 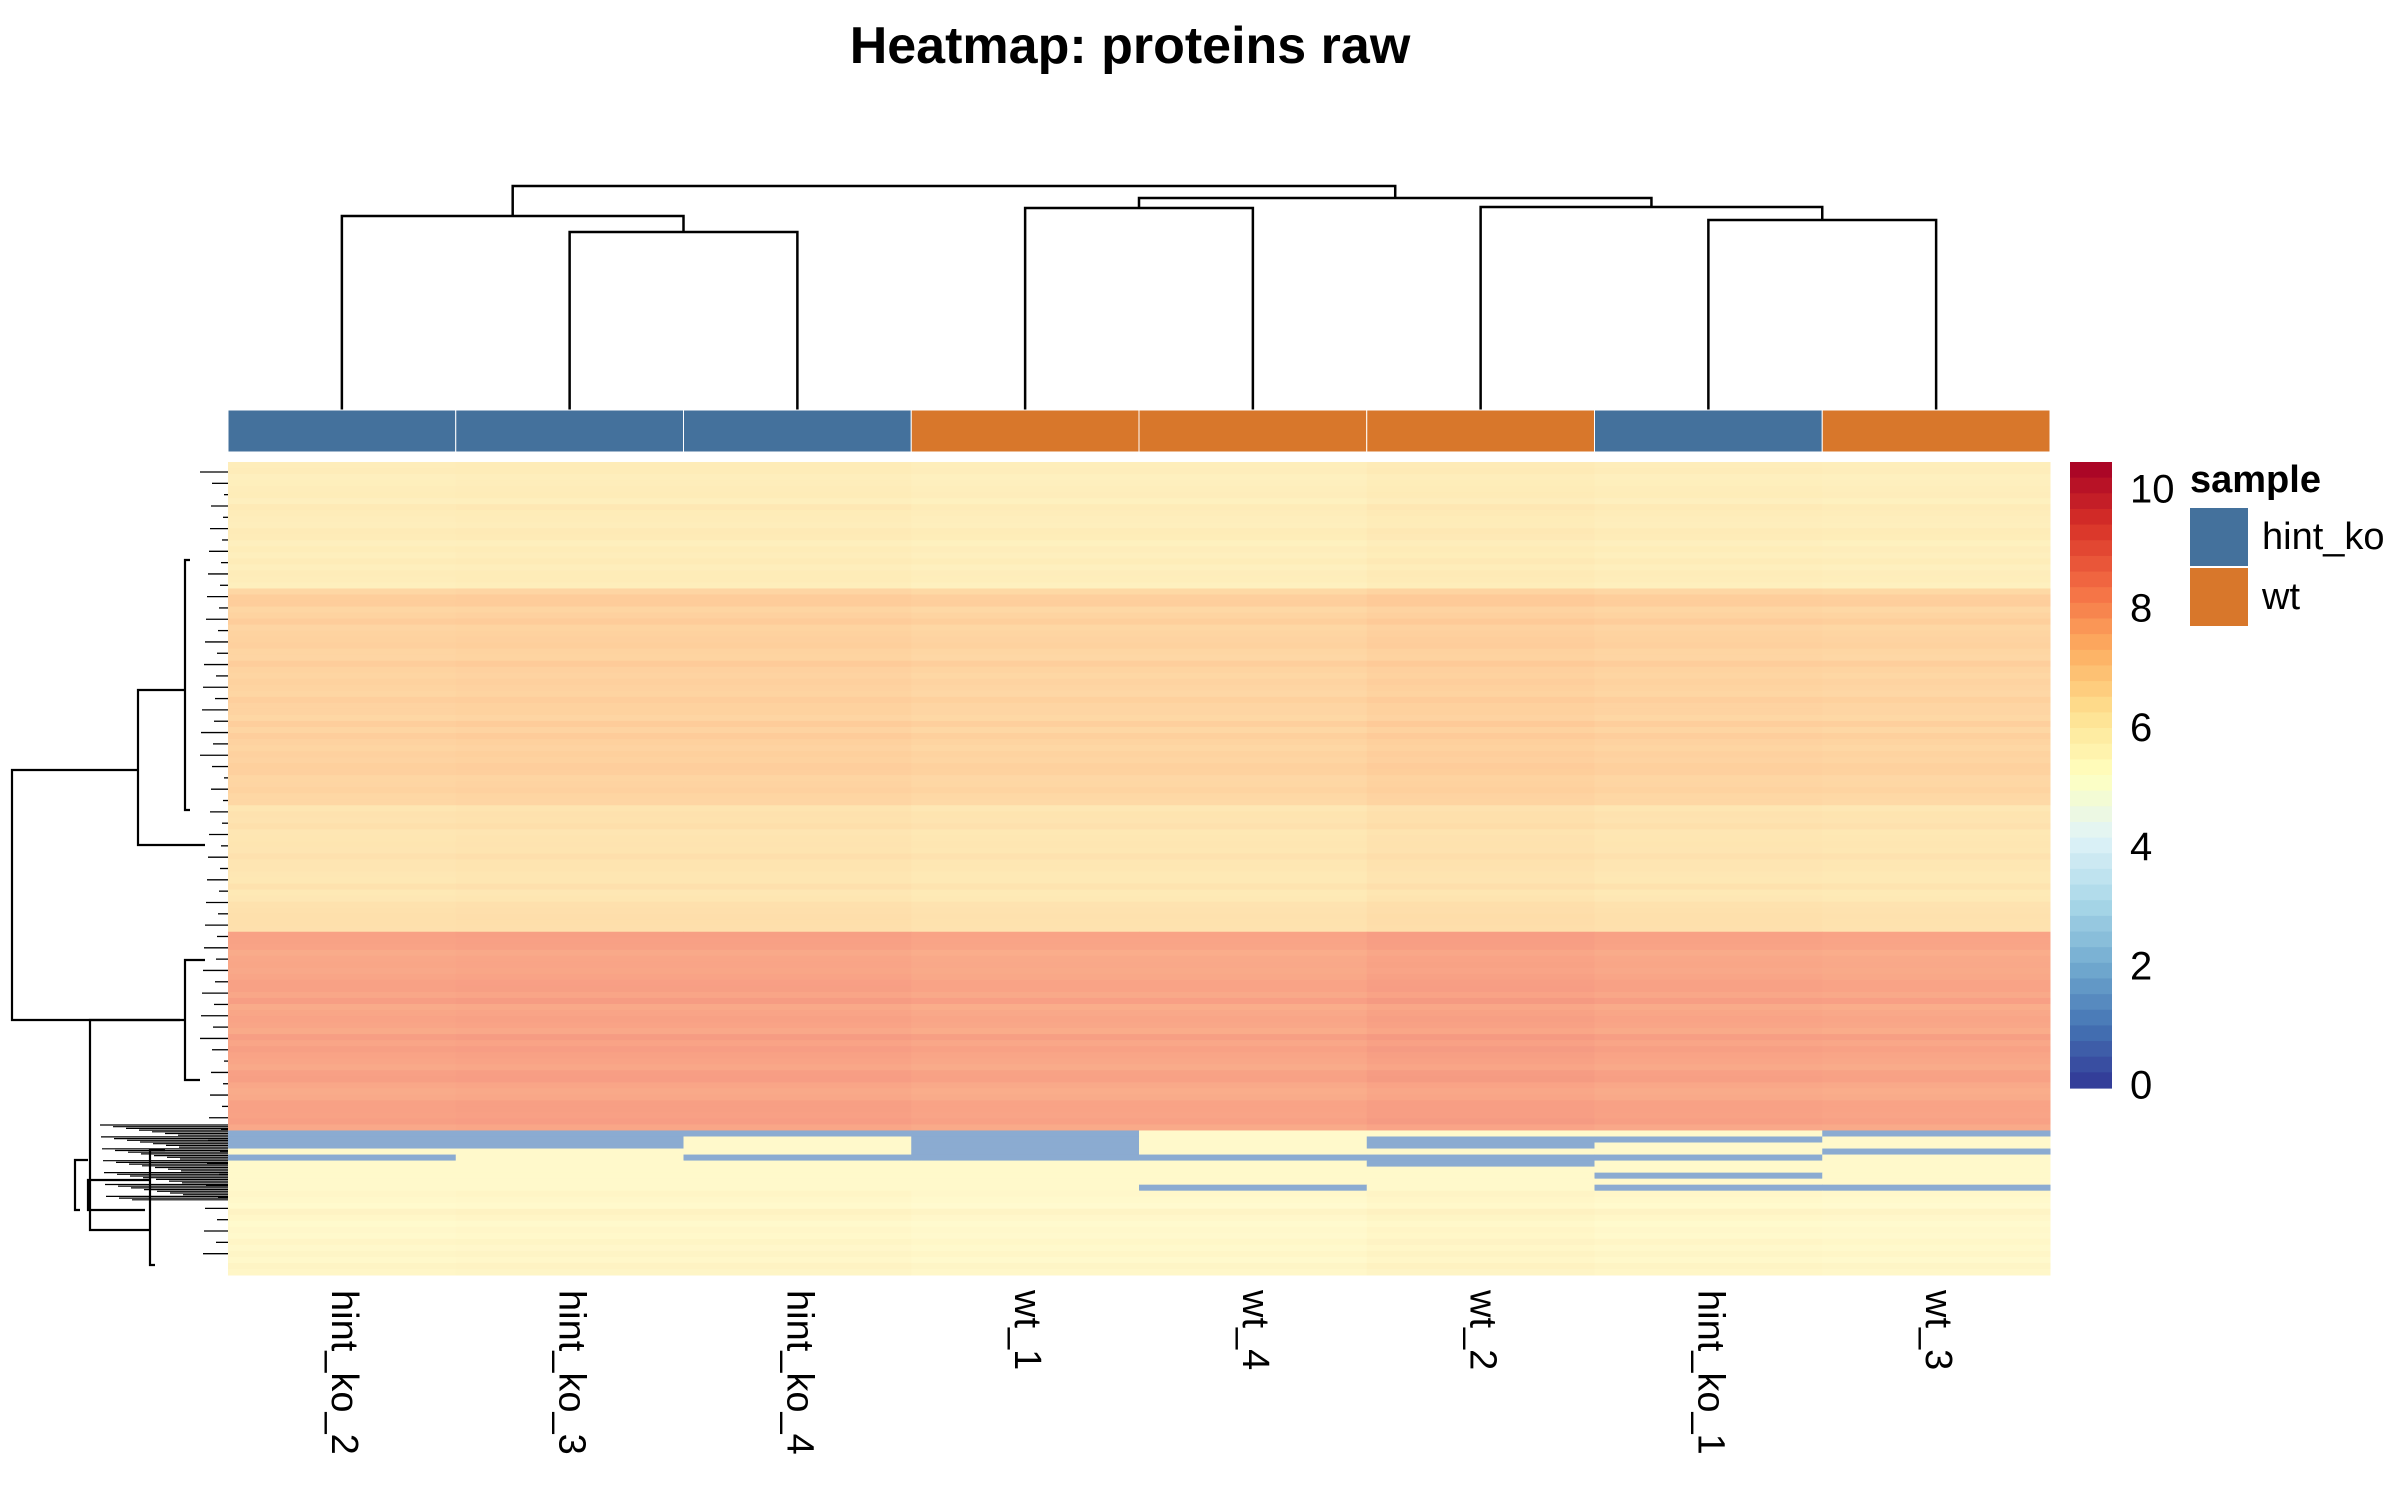 I want to click on color-scale-tick: 10, so click(x=2152, y=489).